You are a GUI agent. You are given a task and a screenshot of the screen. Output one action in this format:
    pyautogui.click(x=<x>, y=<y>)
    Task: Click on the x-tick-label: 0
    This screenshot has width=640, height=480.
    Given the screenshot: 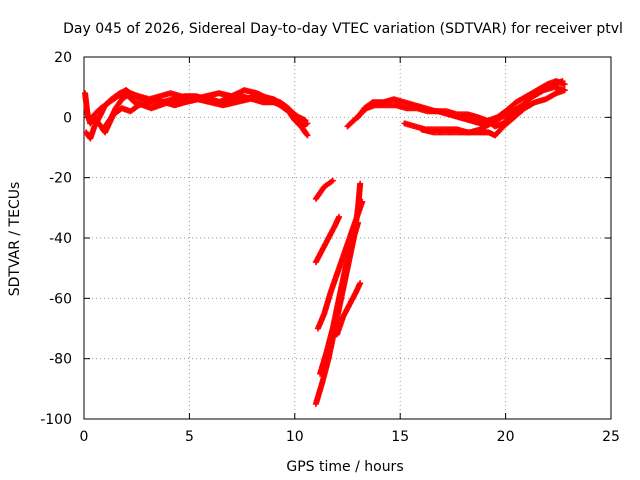 What is the action you would take?
    pyautogui.click(x=84, y=437)
    